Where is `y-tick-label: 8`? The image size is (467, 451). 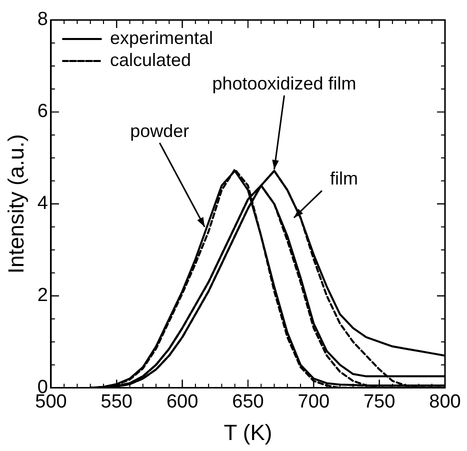
y-tick-label: 8 is located at coordinates (42, 19).